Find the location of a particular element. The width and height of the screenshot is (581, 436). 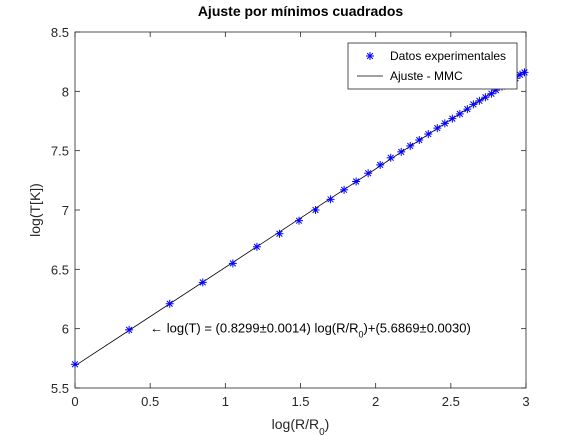

x-tick-label: 3 is located at coordinates (525, 401).